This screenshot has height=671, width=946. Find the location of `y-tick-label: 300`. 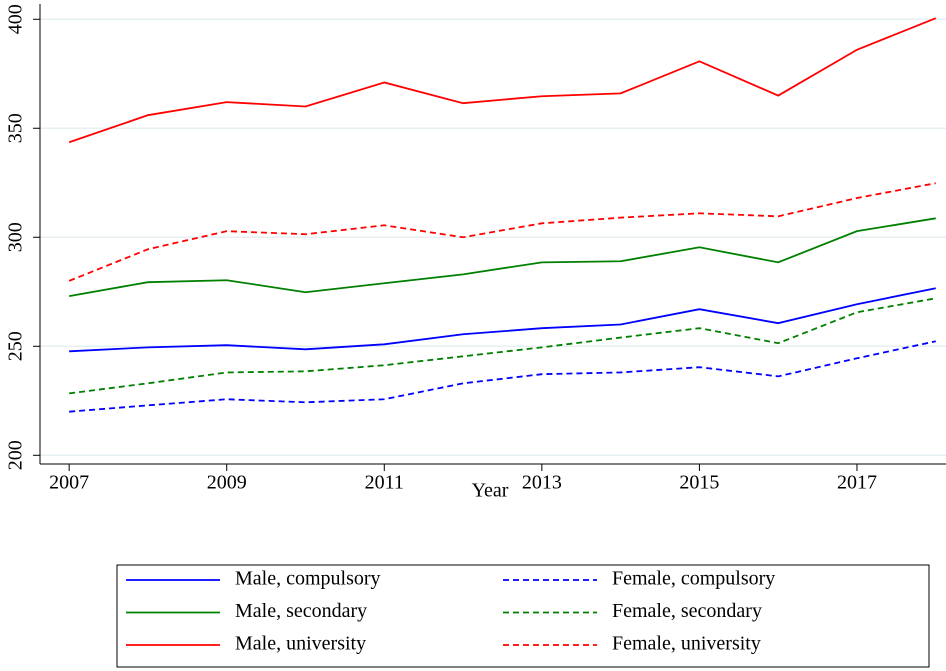

y-tick-label: 300 is located at coordinates (16, 237).